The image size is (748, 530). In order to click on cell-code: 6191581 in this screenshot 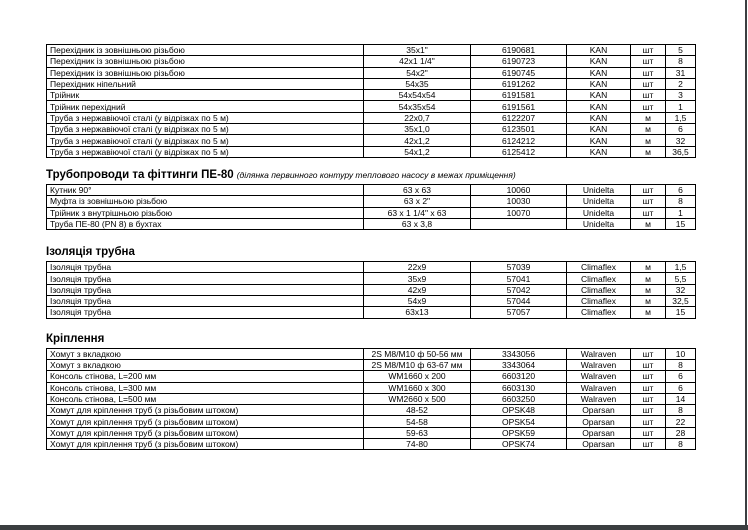, I will do `click(518, 95)`.